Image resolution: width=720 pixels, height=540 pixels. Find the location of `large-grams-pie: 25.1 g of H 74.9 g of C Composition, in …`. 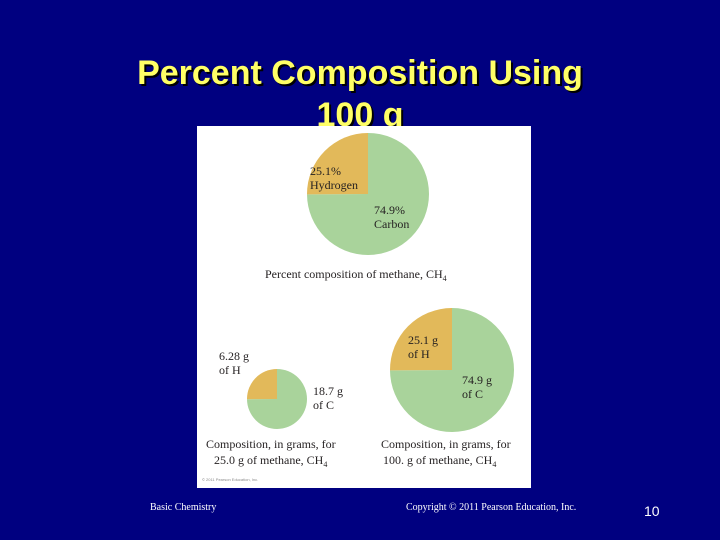

large-grams-pie: 25.1 g of H 74.9 g of C Composition, in … is located at coordinates (447, 388).